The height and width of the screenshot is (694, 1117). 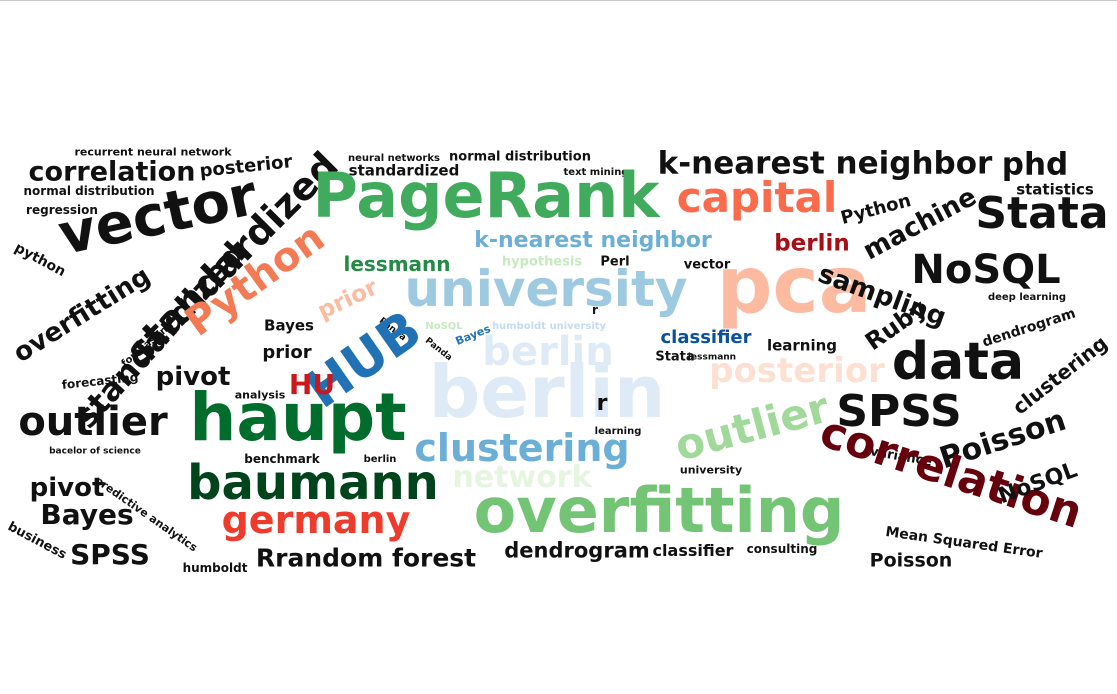 I want to click on word-hypothesis: hypothesis, so click(x=542, y=262).